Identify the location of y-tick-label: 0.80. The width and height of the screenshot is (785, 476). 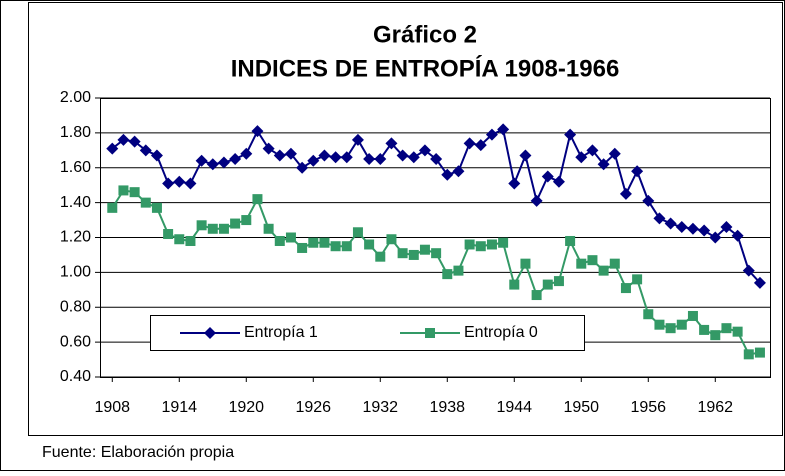
(75, 306).